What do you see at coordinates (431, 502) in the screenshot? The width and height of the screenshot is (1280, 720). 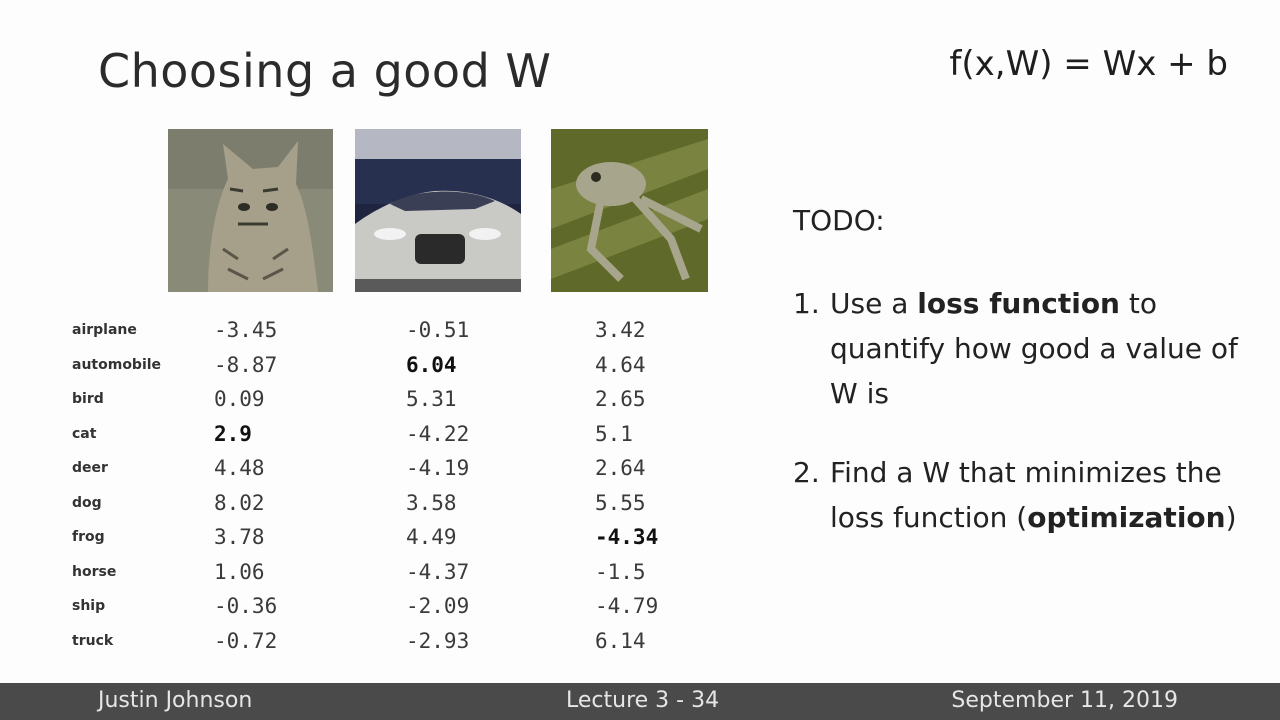 I see `score-cell: 3.58` at bounding box center [431, 502].